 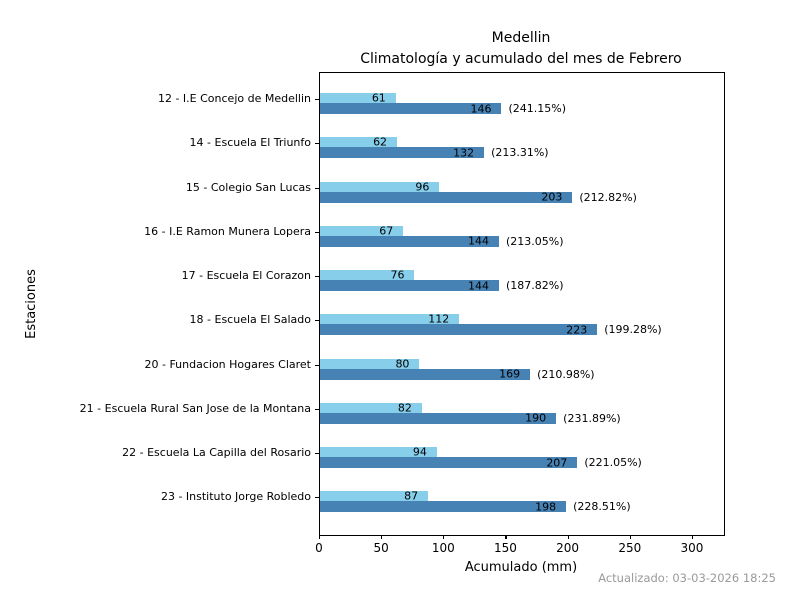 What do you see at coordinates (459, 330) in the screenshot?
I see `bar-accumulated: 223` at bounding box center [459, 330].